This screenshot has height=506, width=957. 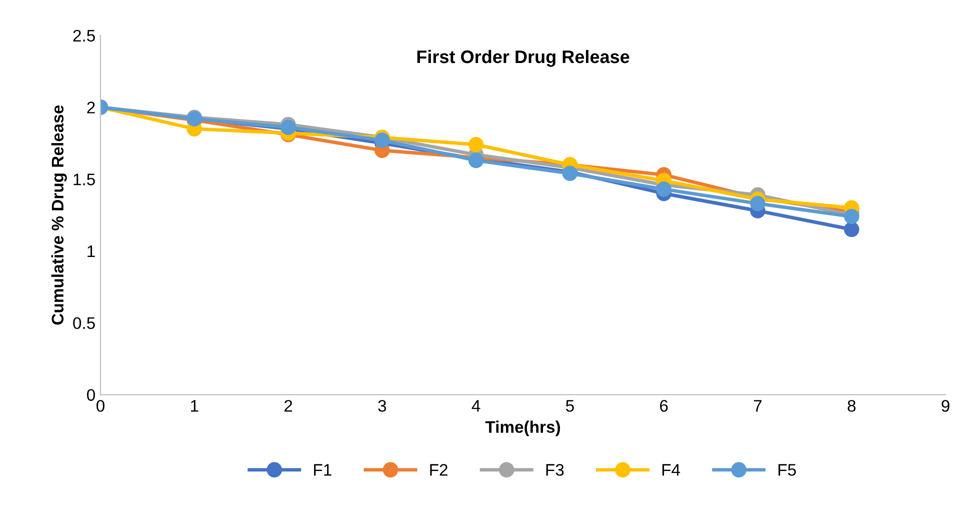 What do you see at coordinates (323, 470) in the screenshot?
I see `legend-label: F1` at bounding box center [323, 470].